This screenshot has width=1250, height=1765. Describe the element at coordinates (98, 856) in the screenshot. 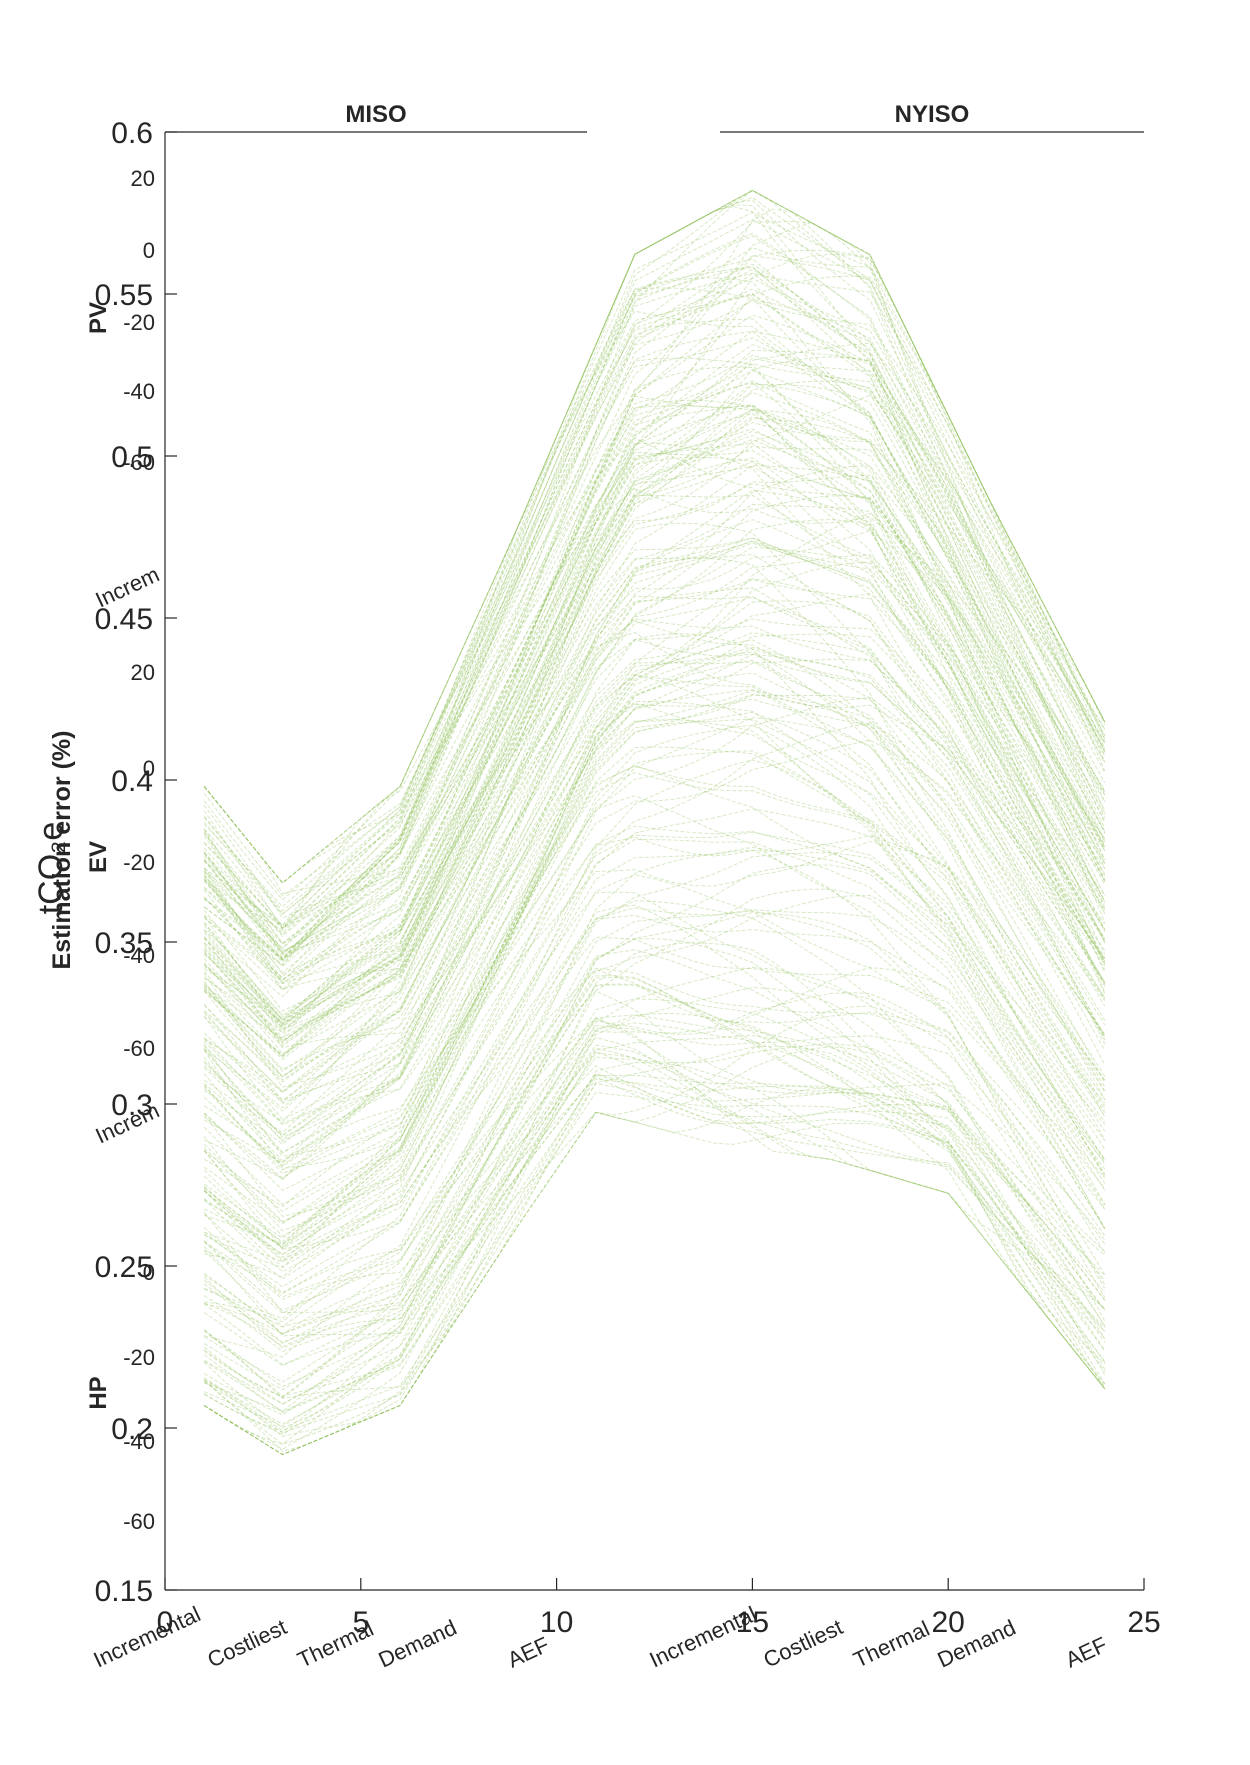

I see `row-labels: PV EV HP` at that location.